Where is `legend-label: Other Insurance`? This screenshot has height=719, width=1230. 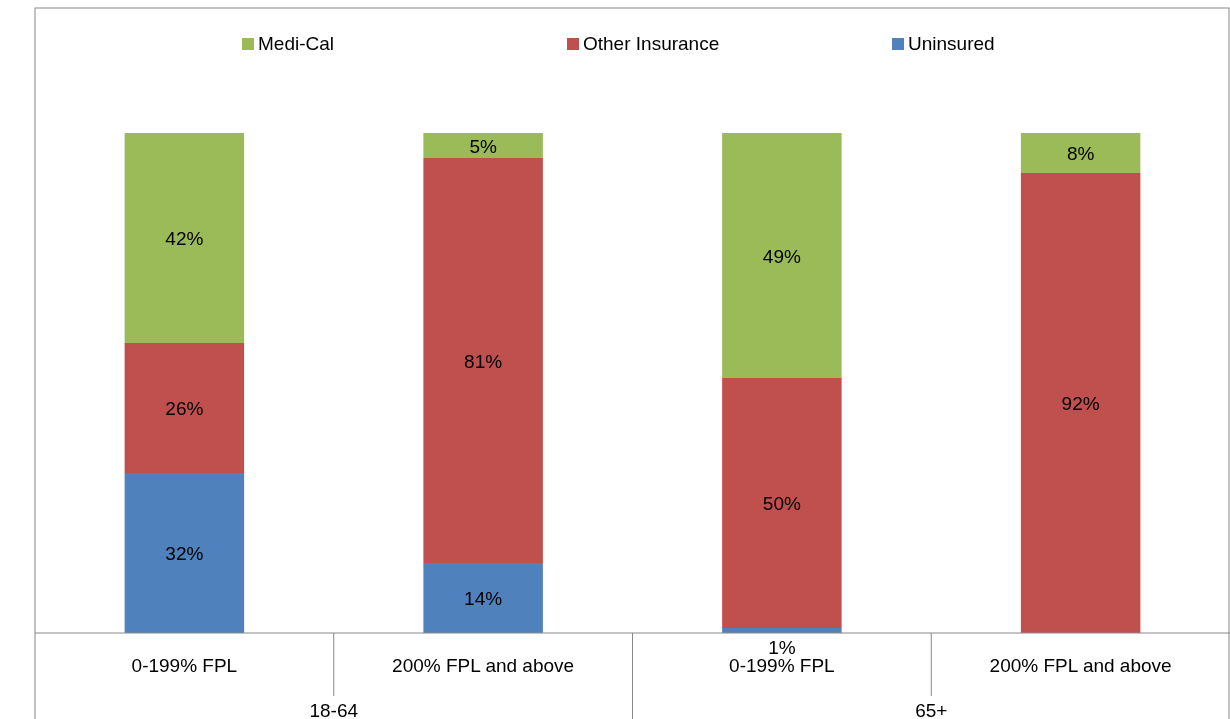
legend-label: Other Insurance is located at coordinates (651, 43).